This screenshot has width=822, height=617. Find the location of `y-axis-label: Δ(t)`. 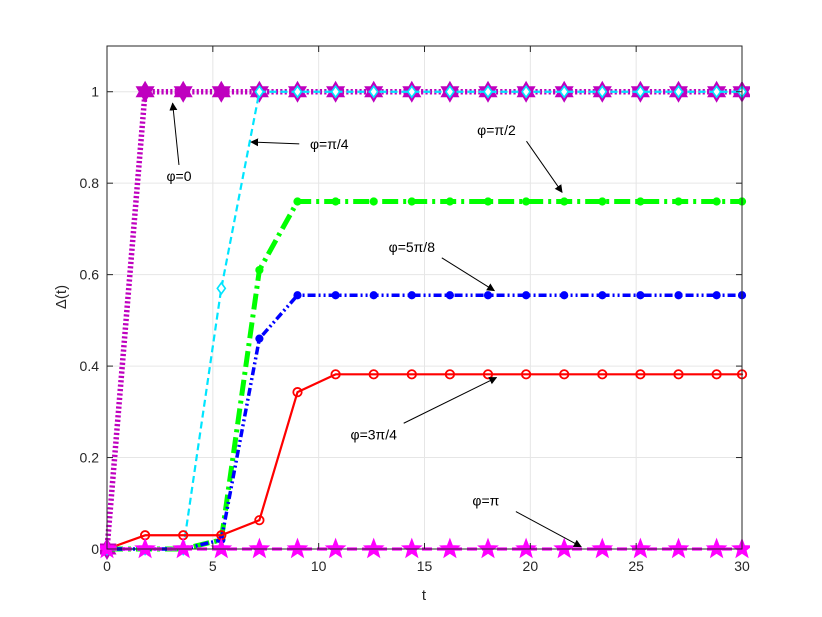

y-axis-label: Δ(t) is located at coordinates (61, 297).